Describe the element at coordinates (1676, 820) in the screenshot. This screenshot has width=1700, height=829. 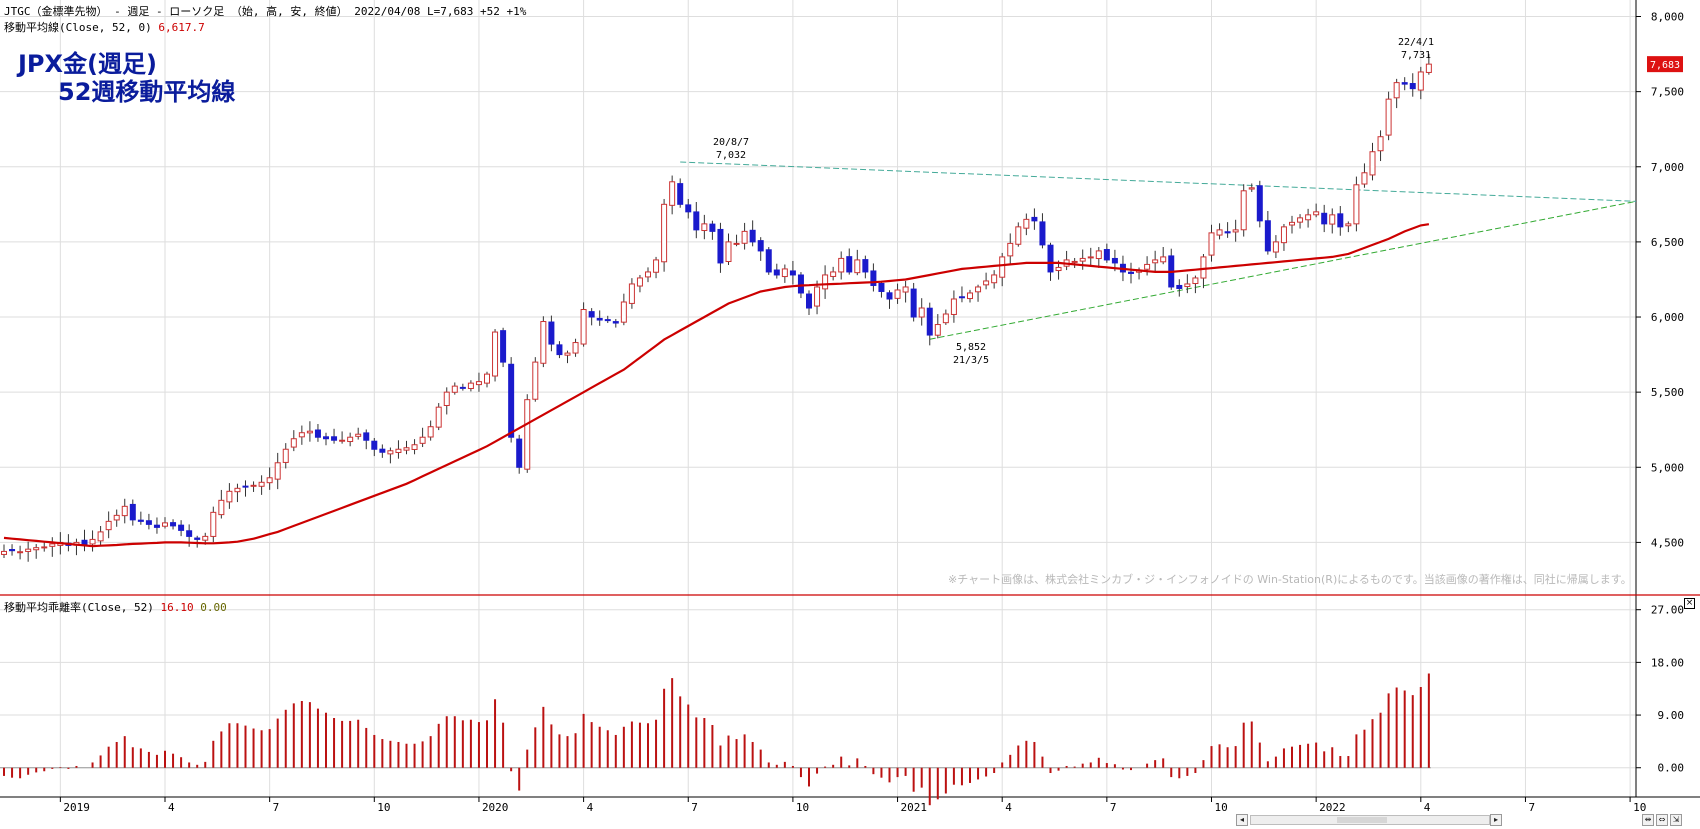
I see `fit-icon: ⇲` at that location.